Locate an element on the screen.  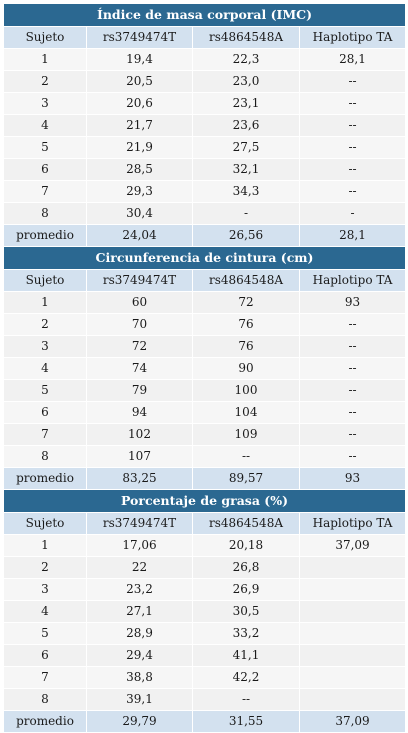
table-row: 8 30,4- - is located at coordinates (204, 213).